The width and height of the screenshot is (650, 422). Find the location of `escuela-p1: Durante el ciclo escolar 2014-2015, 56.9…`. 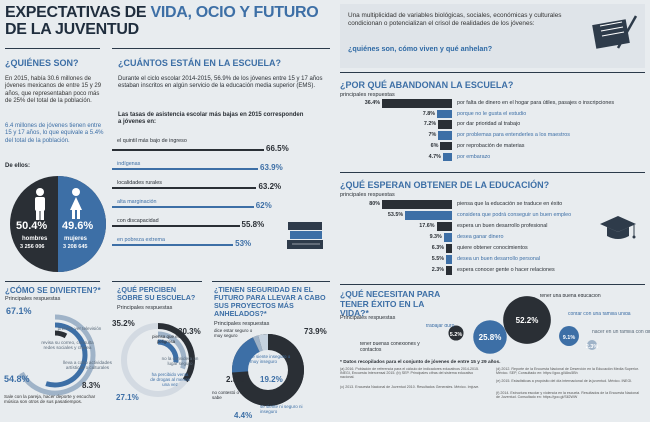

escuela-p1: Durante el ciclo escolar 2014-2015, 56.9… is located at coordinates (220, 83).